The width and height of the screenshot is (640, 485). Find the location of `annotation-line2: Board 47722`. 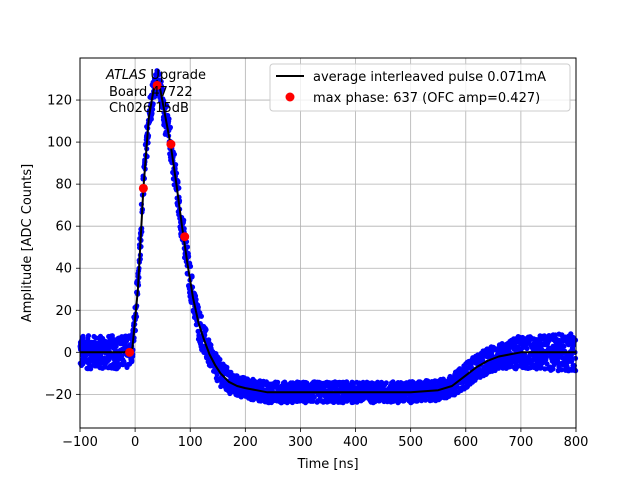

annotation-line2: Board 47722 is located at coordinates (151, 92).